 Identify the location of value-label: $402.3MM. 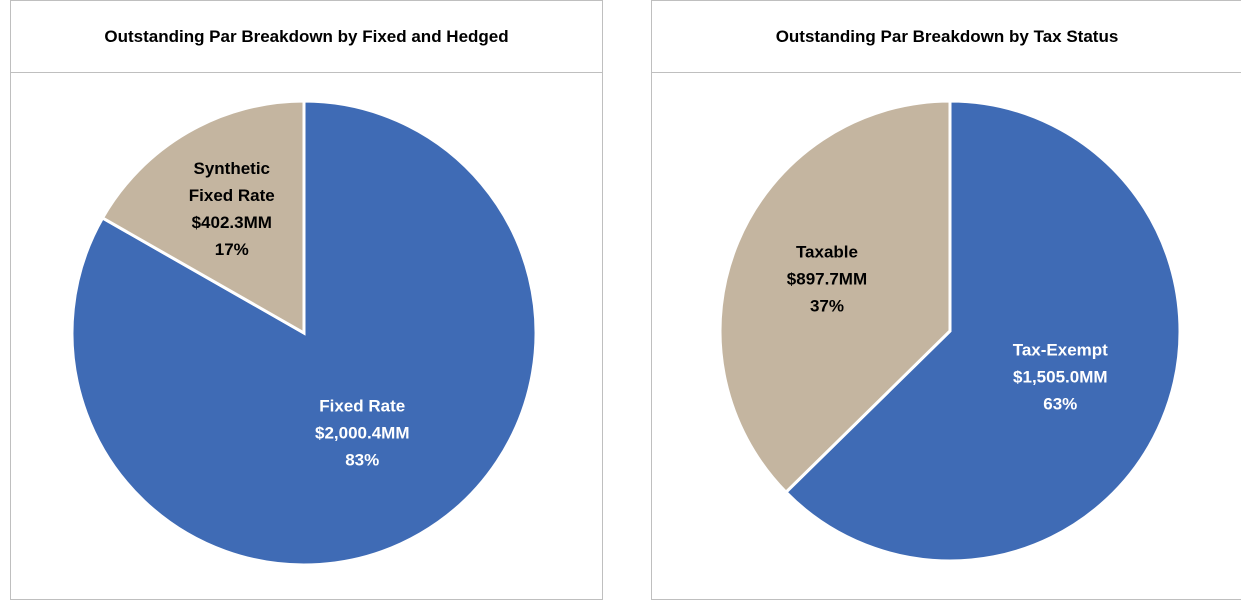
(231, 222).